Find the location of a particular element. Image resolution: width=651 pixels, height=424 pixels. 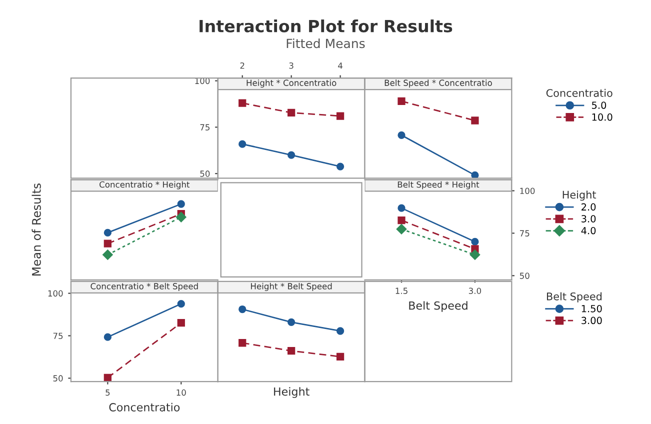

chart-title: Belt Speed * Height is located at coordinates (439, 185).